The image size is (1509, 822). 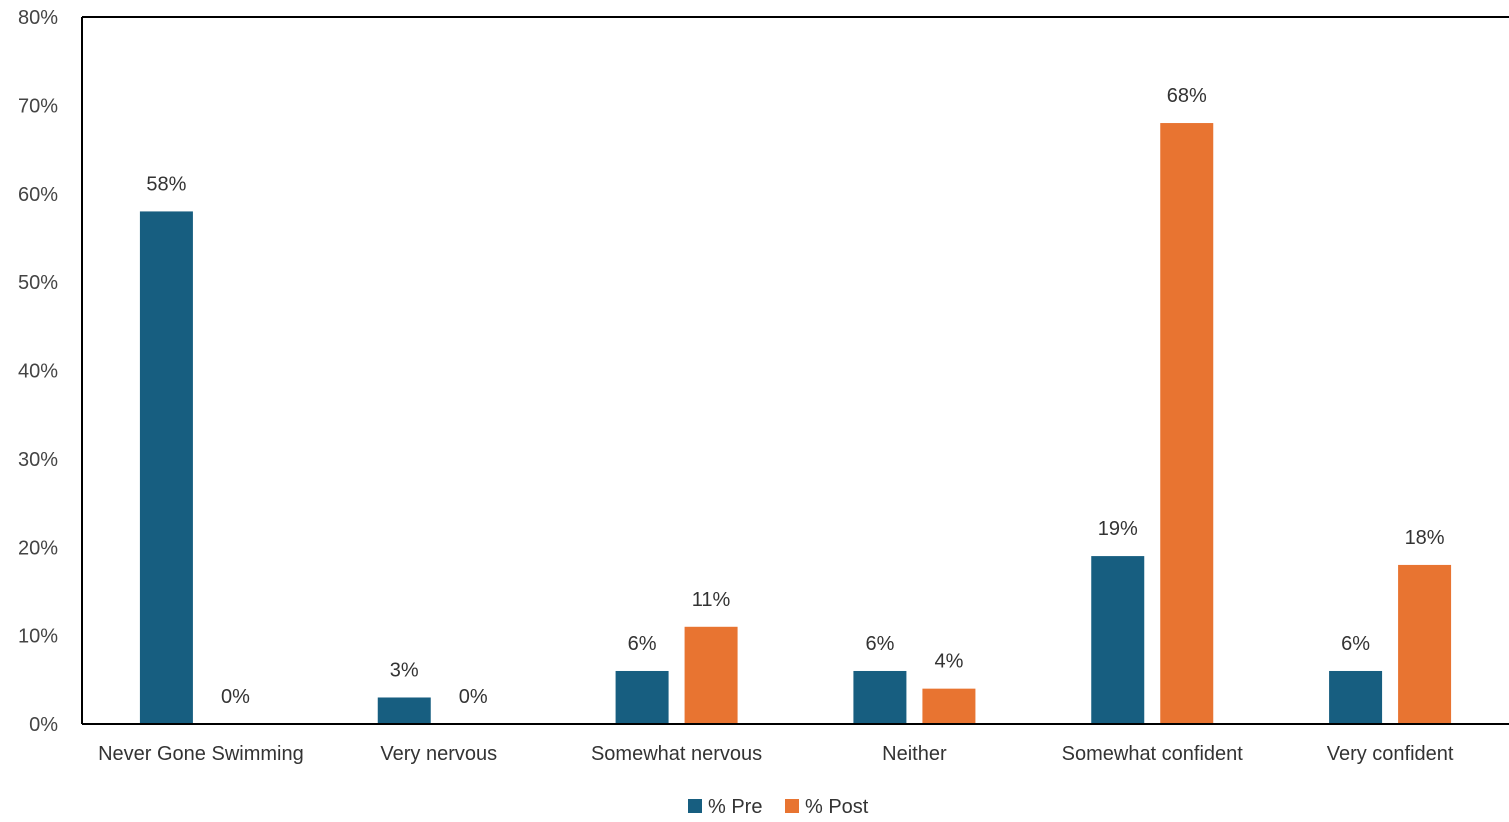 What do you see at coordinates (201, 754) in the screenshot?
I see `category-label: Never Gone Swimming` at bounding box center [201, 754].